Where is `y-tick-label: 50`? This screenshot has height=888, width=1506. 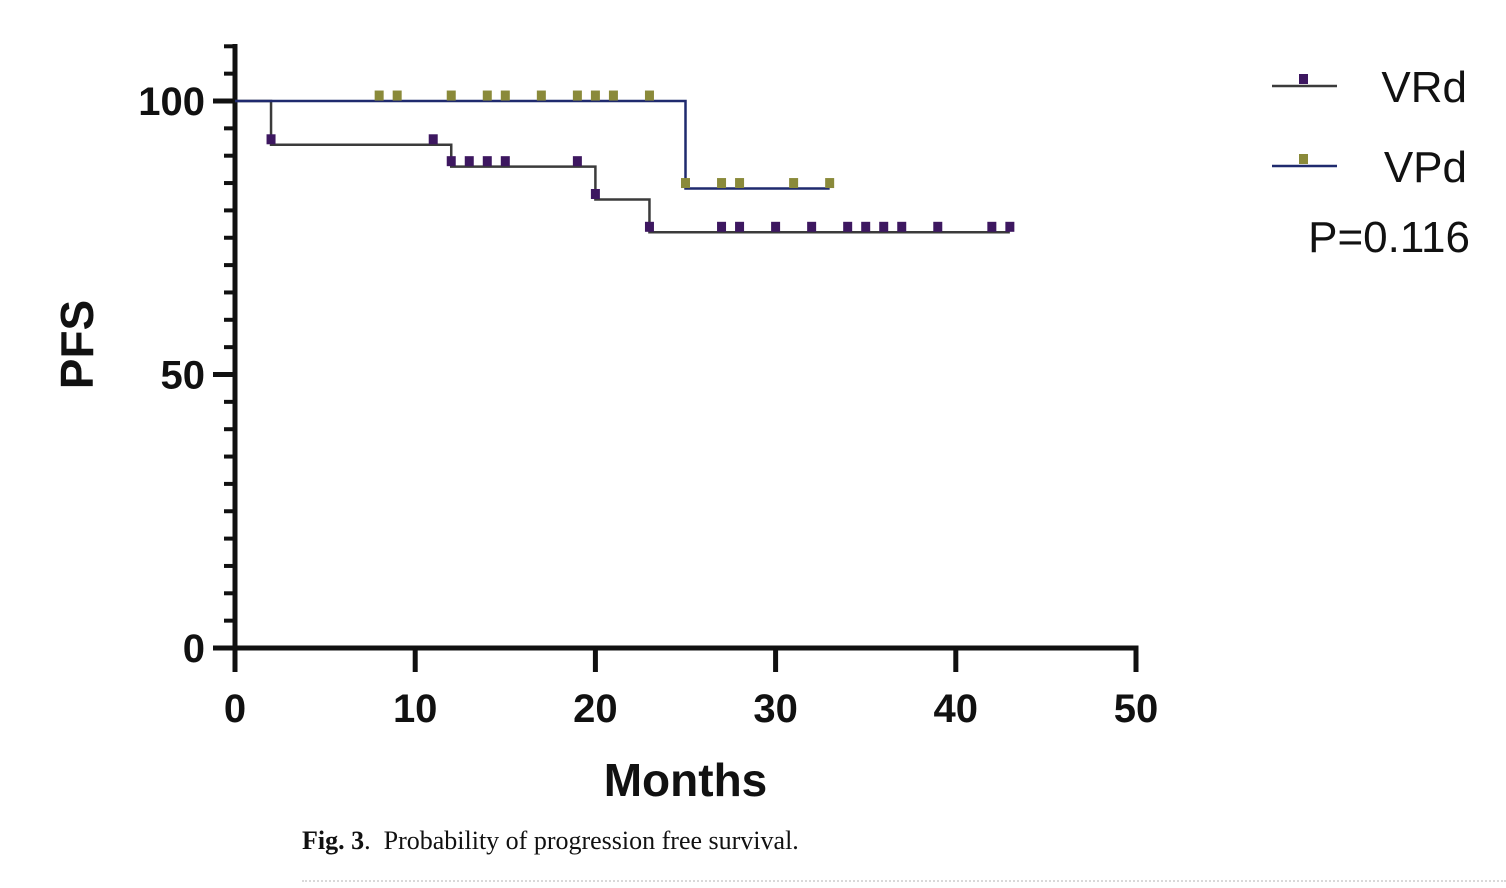
y-tick-label: 50 is located at coordinates (183, 376).